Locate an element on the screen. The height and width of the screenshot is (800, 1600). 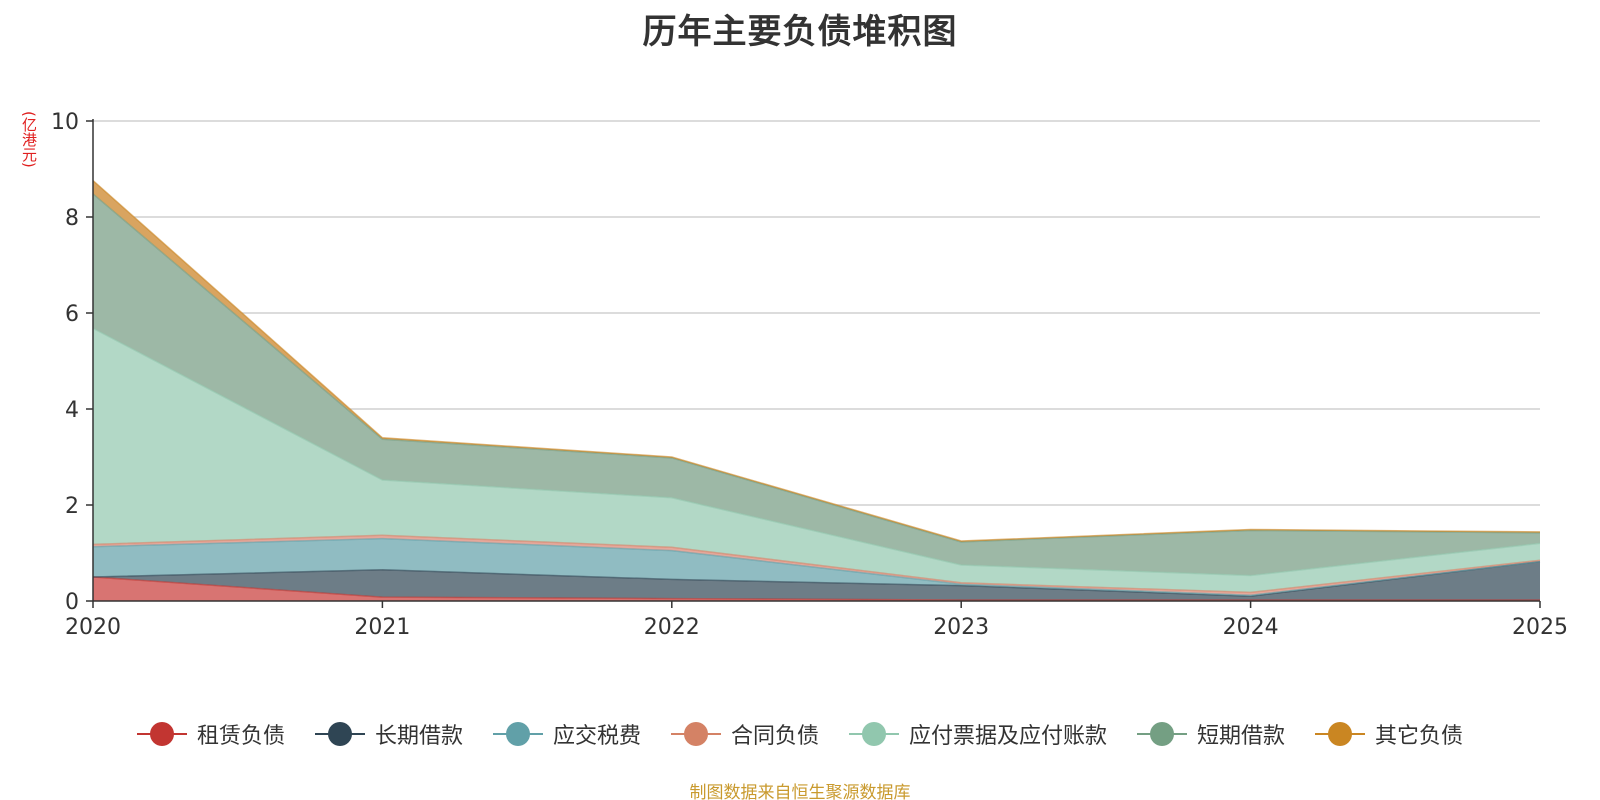
y-tick-label-2: 2 is located at coordinates (72, 506).